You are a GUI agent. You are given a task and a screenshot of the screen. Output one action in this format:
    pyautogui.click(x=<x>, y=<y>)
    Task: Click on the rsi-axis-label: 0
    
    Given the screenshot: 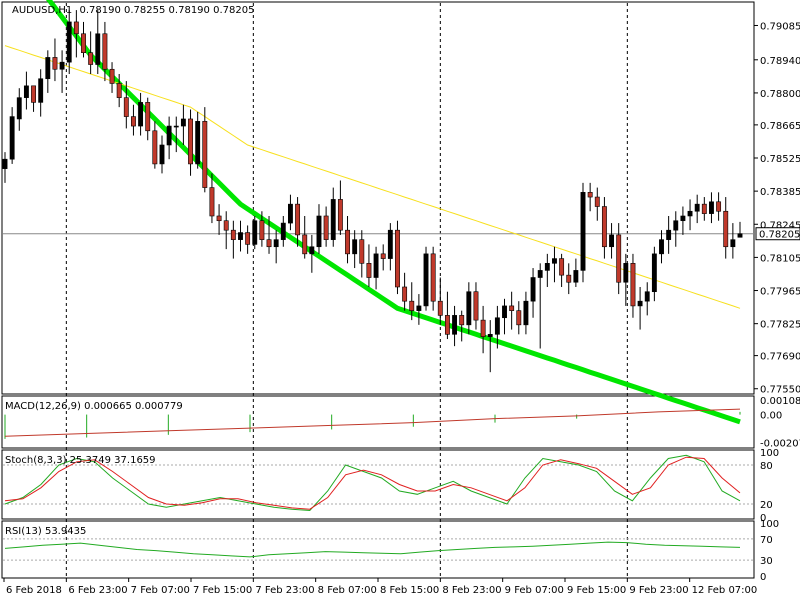 What is the action you would take?
    pyautogui.click(x=763, y=577)
    